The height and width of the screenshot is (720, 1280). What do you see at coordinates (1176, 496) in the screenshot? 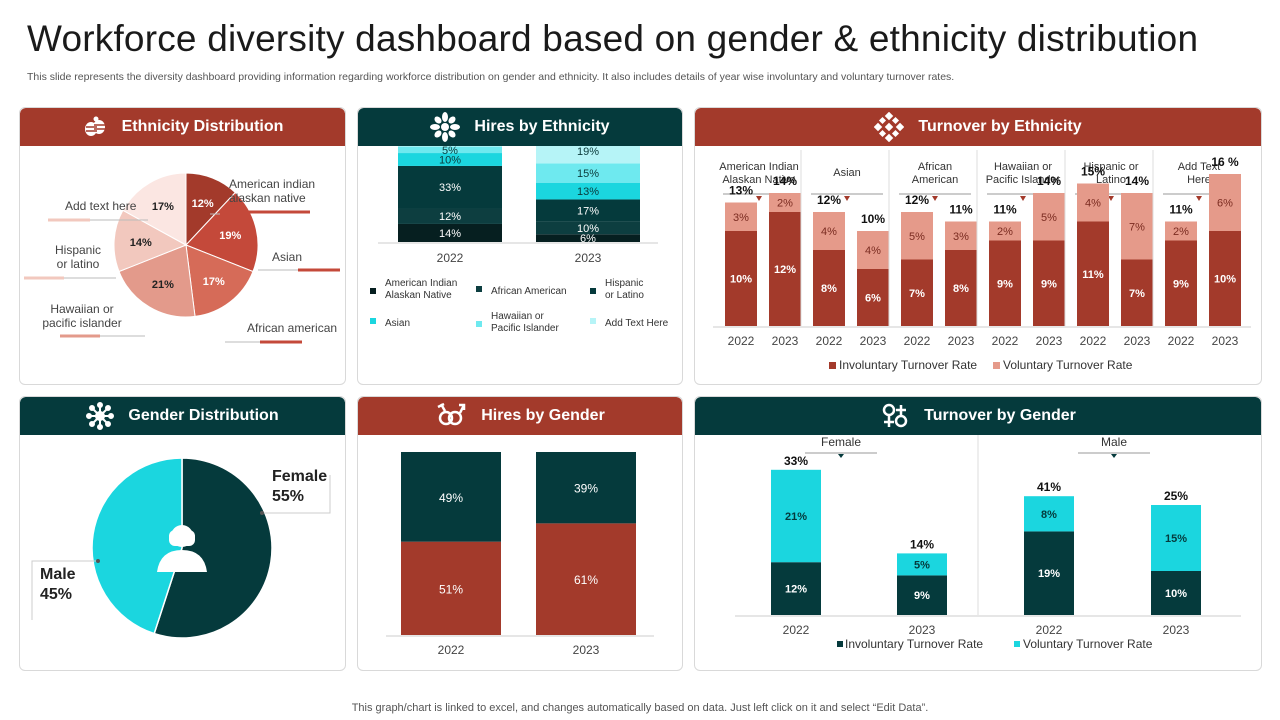
I see `total-label: 25%` at bounding box center [1176, 496].